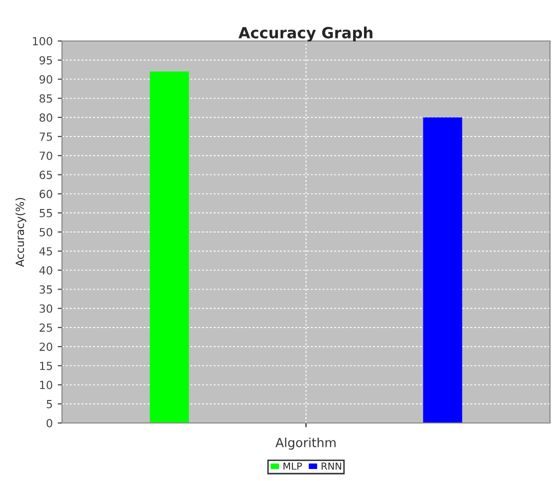 The height and width of the screenshot is (481, 555). What do you see at coordinates (46, 98) in the screenshot?
I see `y-tick-label: 85` at bounding box center [46, 98].